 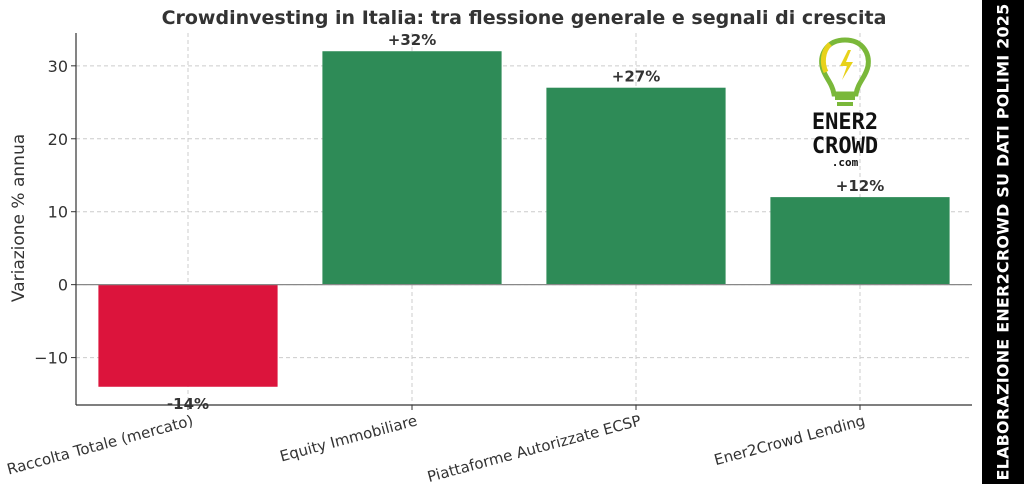 I want to click on y-tick-label: 10, so click(x=58, y=212).